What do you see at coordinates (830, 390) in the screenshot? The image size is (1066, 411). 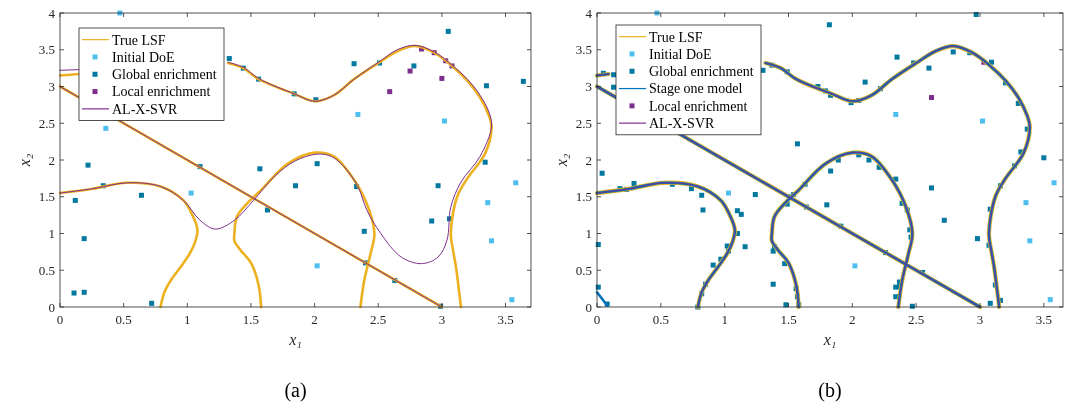 I see `text: (b)` at bounding box center [830, 390].